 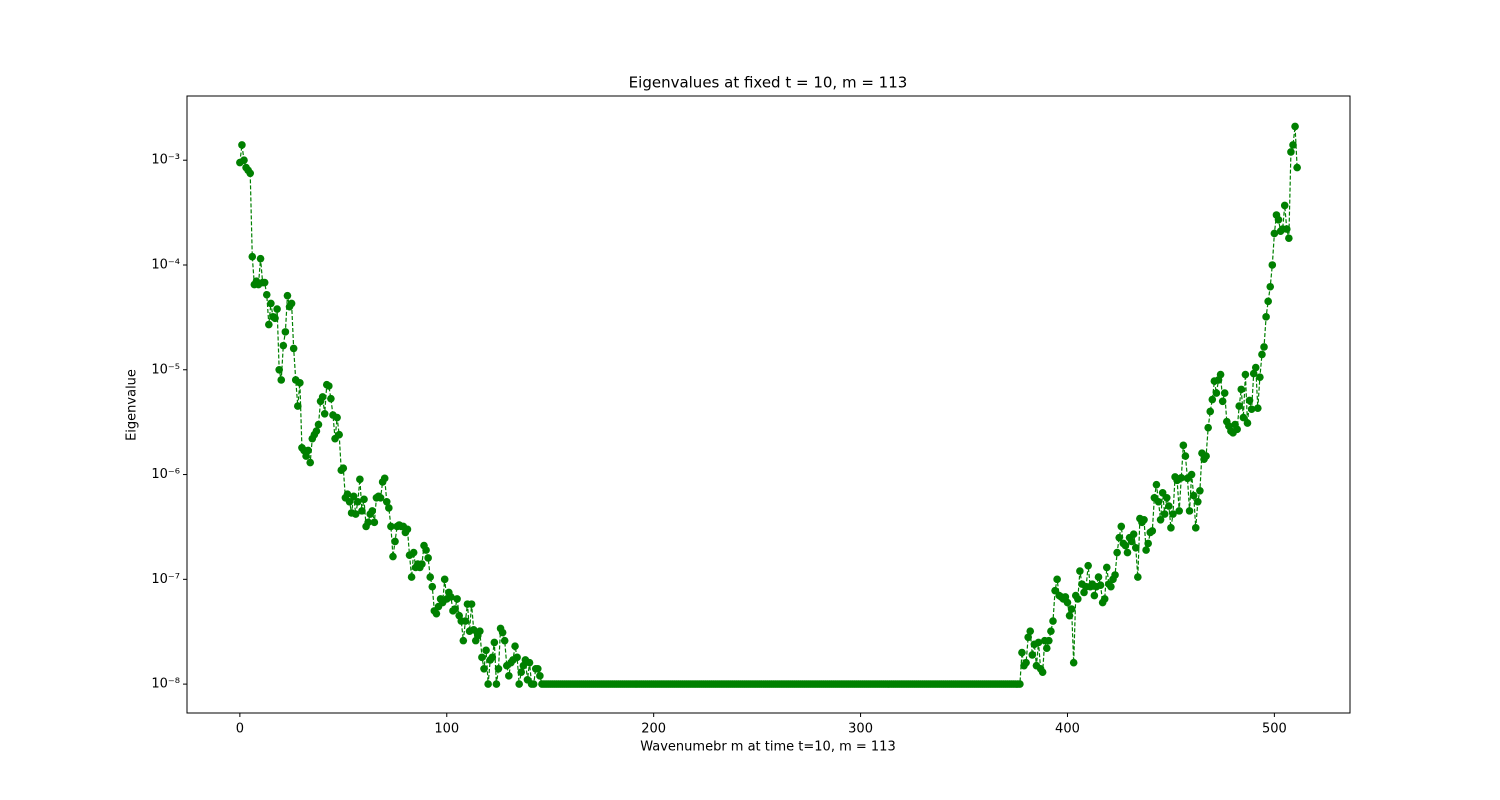 What do you see at coordinates (653, 729) in the screenshot?
I see `x-tick-label: 200` at bounding box center [653, 729].